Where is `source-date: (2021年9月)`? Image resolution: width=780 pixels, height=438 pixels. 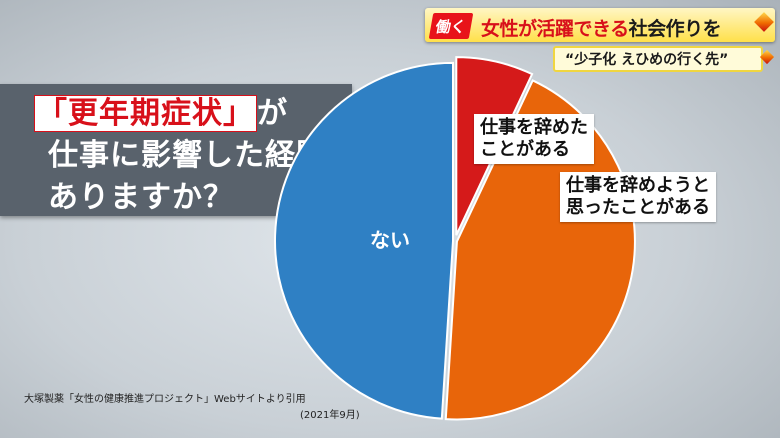 source-date: (2021年9月) is located at coordinates (330, 415).